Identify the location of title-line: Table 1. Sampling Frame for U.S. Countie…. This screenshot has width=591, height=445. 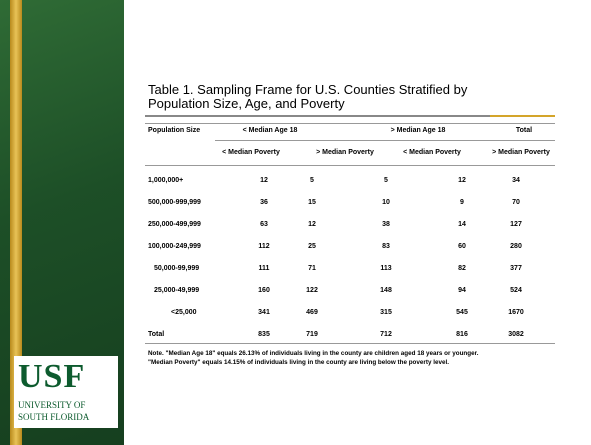
(308, 89).